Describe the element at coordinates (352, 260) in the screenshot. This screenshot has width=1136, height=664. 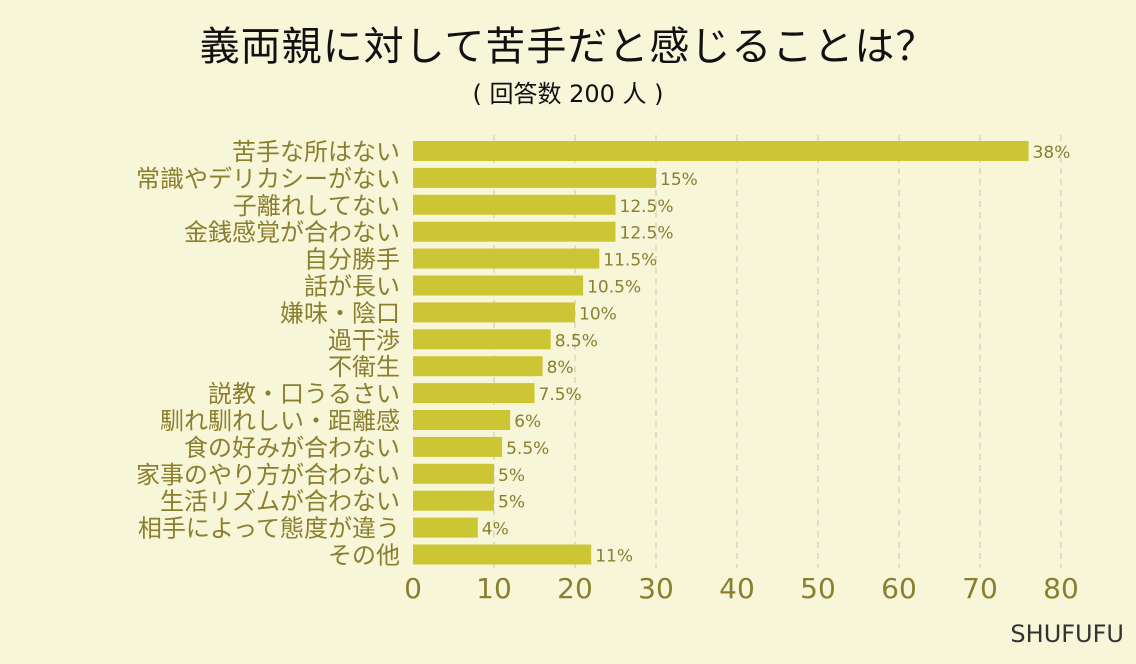
I see `category-label: 自分勝手` at that location.